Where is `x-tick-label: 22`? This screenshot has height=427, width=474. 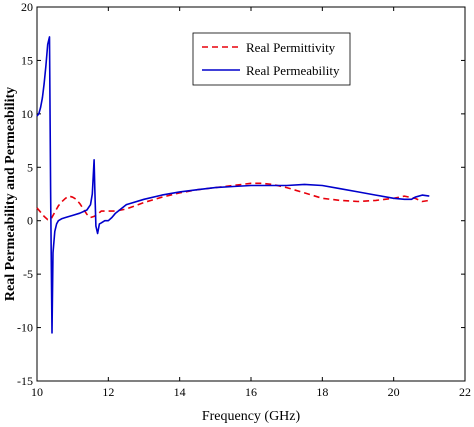 x-tick-label: 22 is located at coordinates (465, 392).